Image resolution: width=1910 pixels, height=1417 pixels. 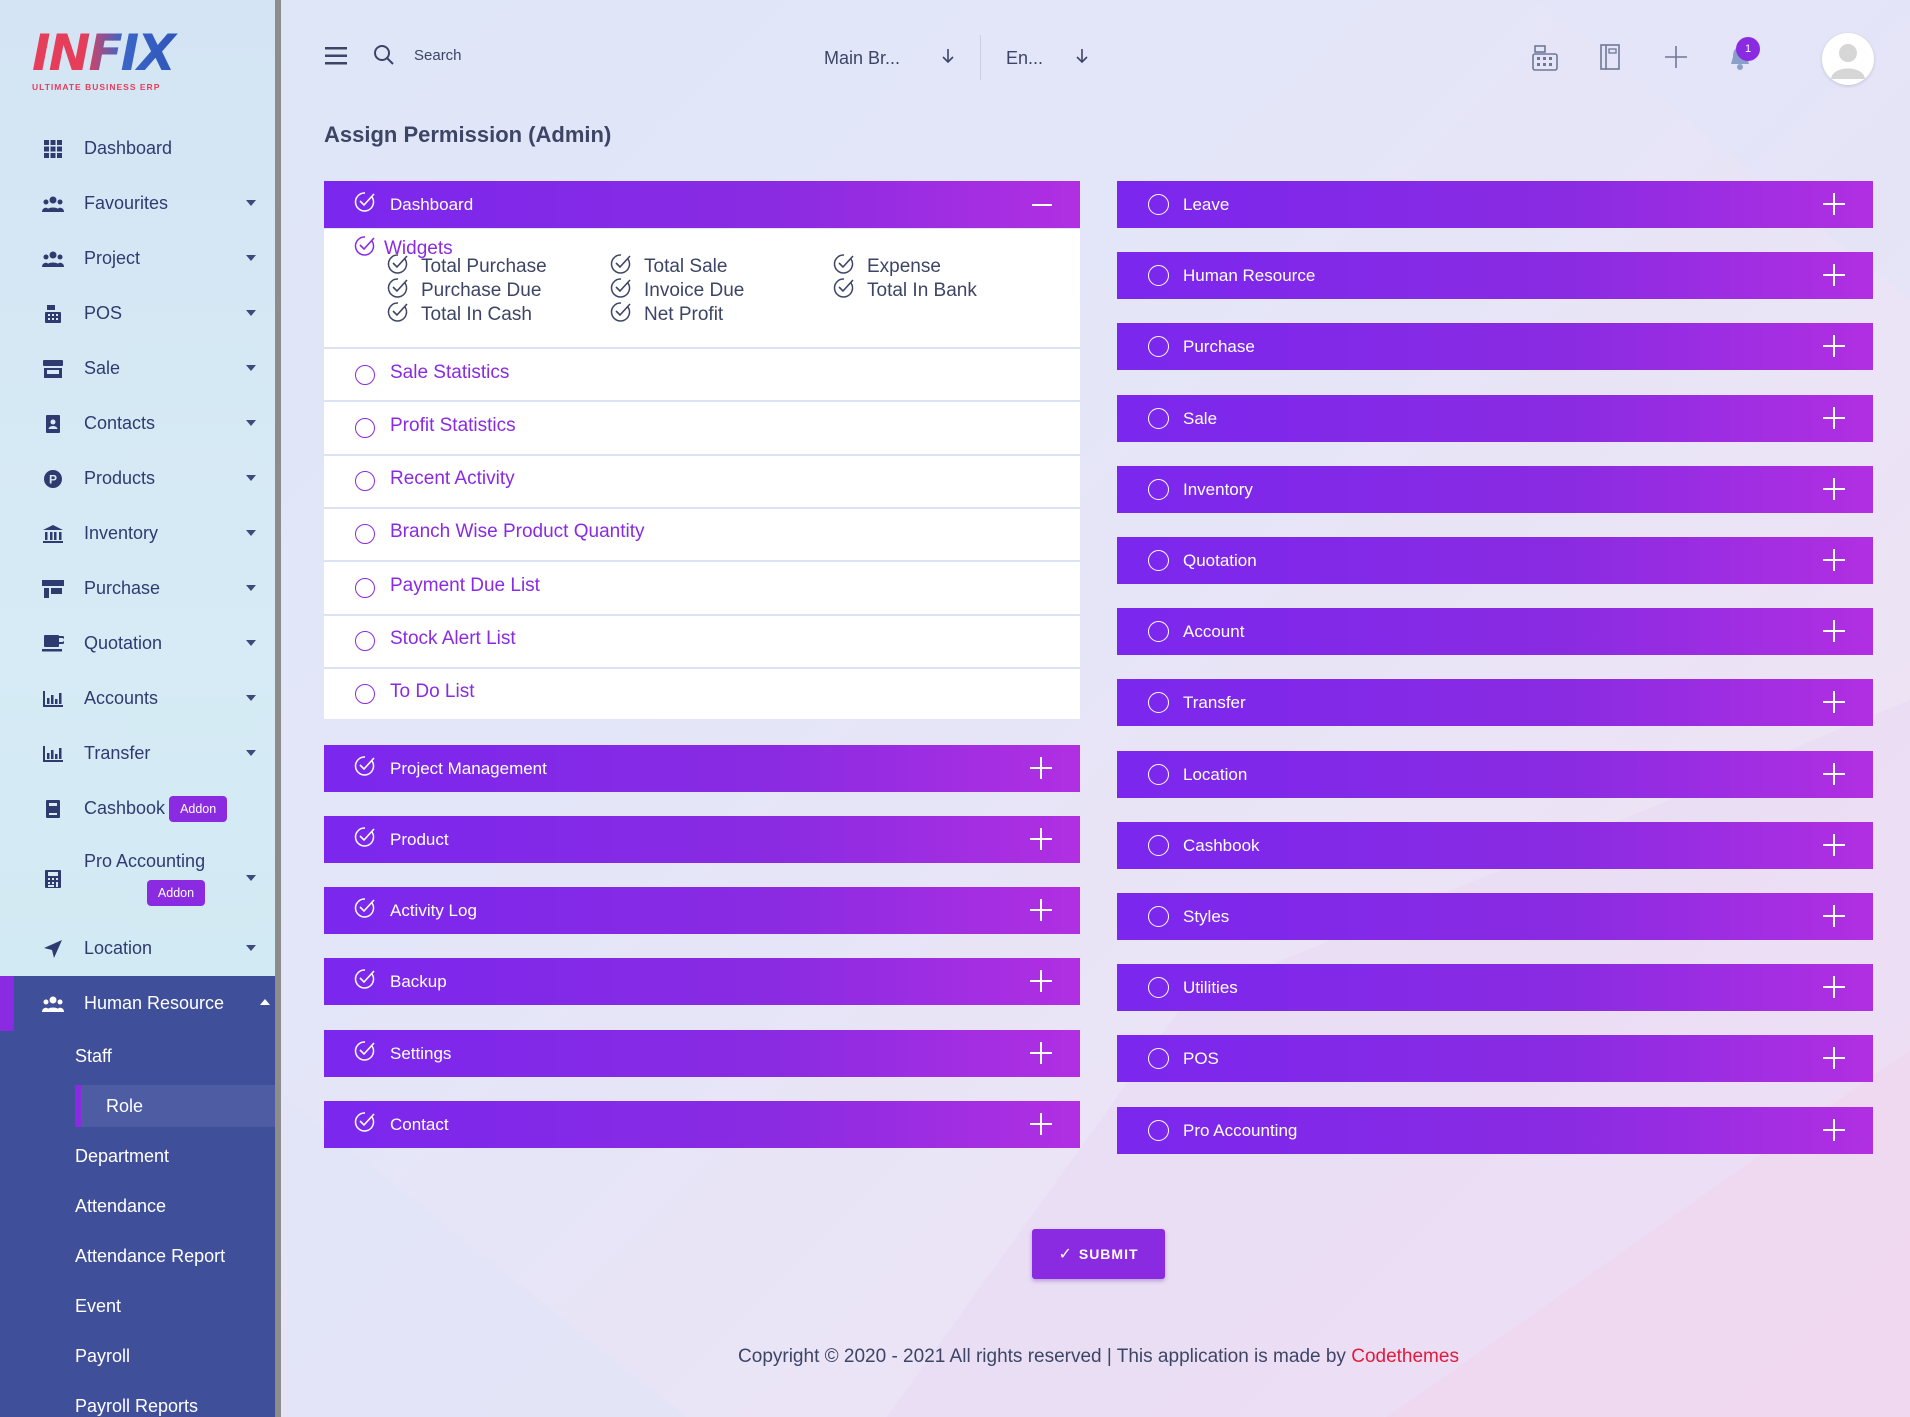 What do you see at coordinates (1495, 988) in the screenshot?
I see `permission-panel-utilities: Utilities` at bounding box center [1495, 988].